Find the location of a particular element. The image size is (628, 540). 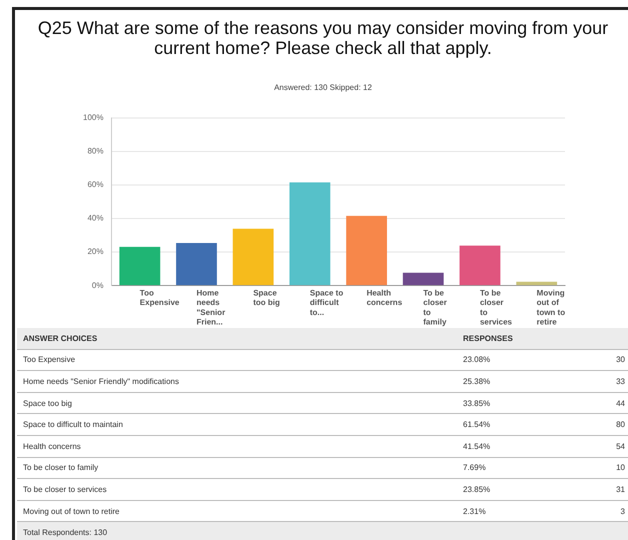

category-label: Health concerns is located at coordinates (237, 446).